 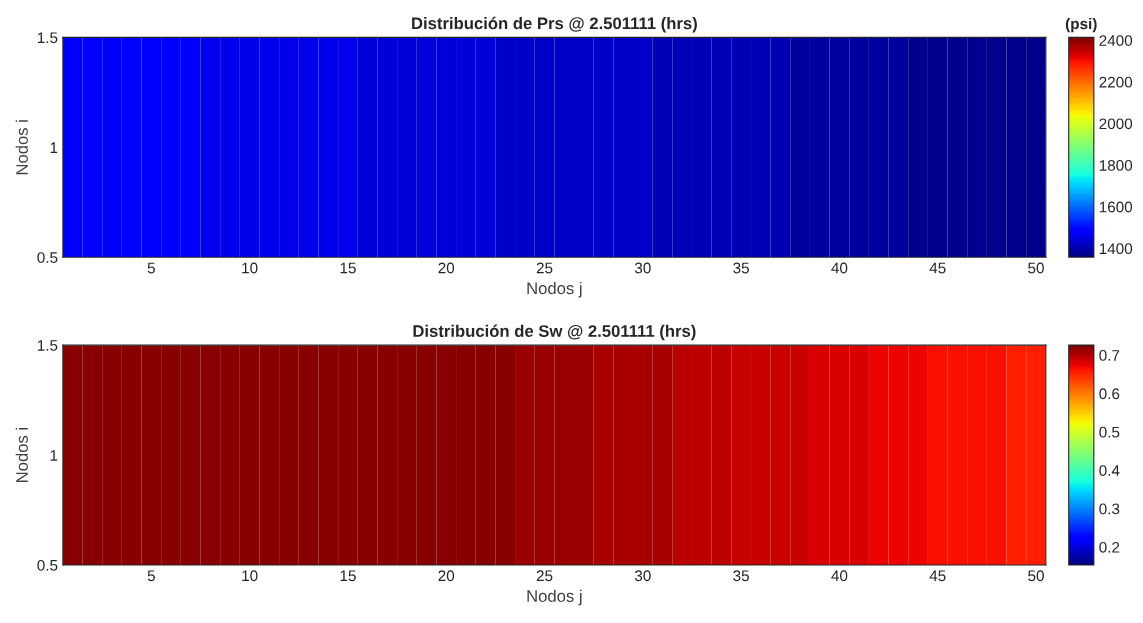 I want to click on color-bar-label: 0.2, so click(x=1109, y=547).